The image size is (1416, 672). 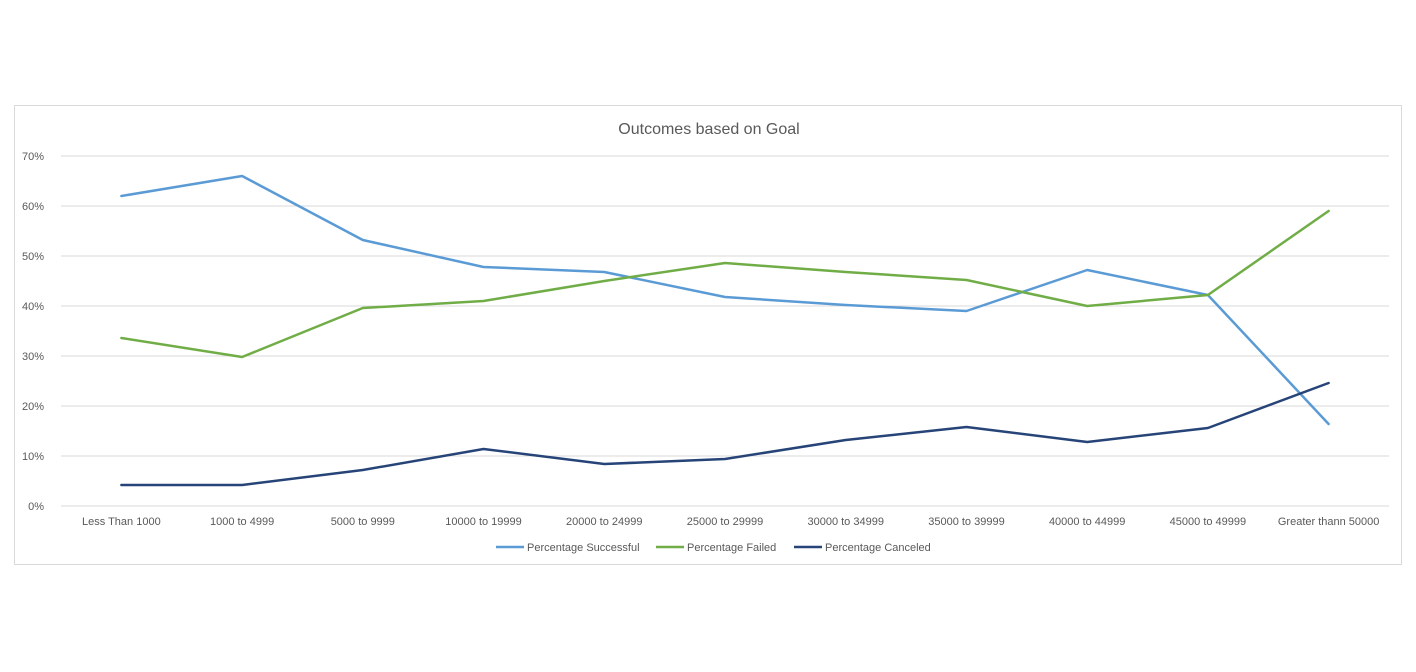 What do you see at coordinates (725, 522) in the screenshot?
I see `x-tick-label: 25000 to 29999` at bounding box center [725, 522].